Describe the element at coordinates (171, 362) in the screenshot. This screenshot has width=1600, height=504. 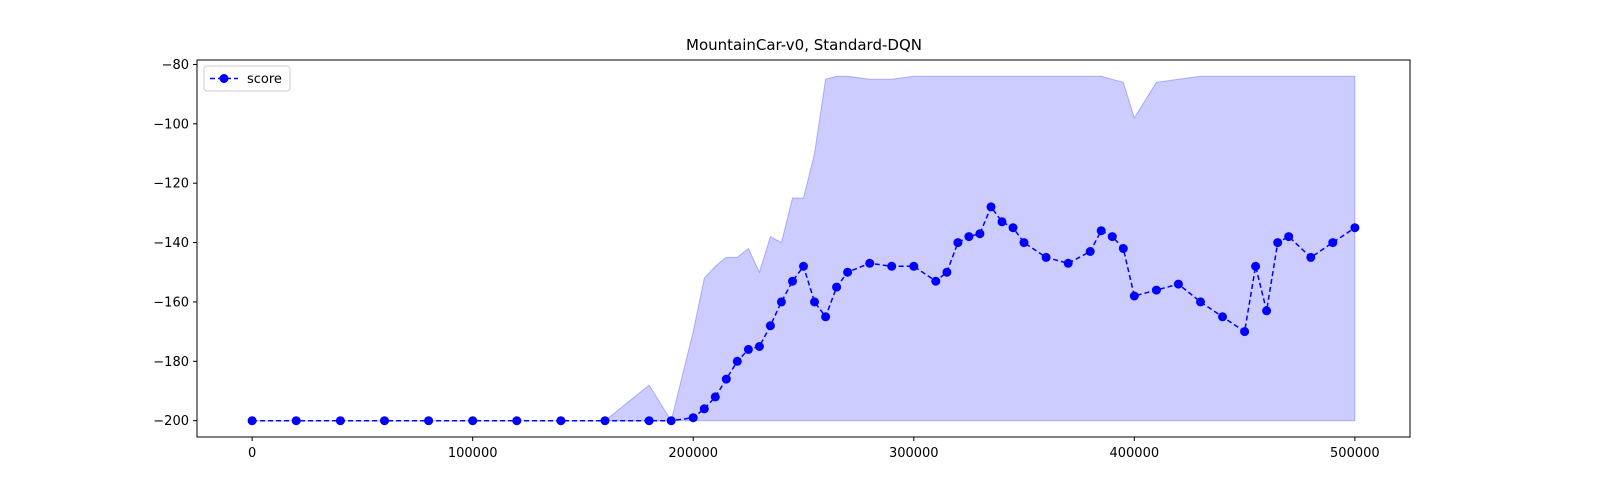
I see `y-tick-label: −180` at that location.